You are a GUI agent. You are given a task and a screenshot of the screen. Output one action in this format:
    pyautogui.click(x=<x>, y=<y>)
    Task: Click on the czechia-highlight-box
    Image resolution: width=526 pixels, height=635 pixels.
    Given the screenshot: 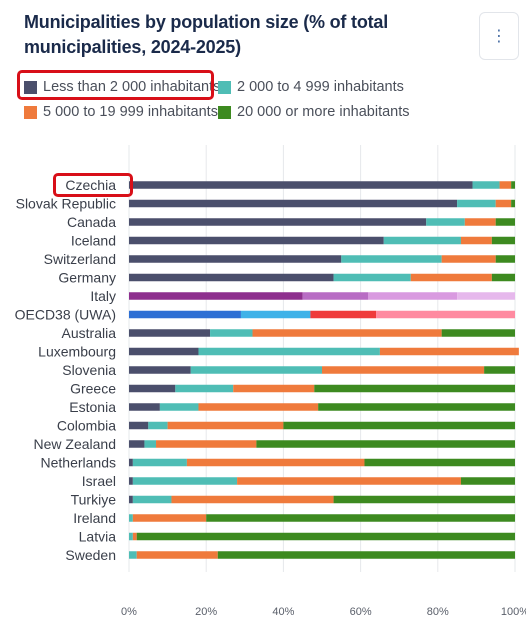 What is the action you would take?
    pyautogui.click(x=93, y=185)
    